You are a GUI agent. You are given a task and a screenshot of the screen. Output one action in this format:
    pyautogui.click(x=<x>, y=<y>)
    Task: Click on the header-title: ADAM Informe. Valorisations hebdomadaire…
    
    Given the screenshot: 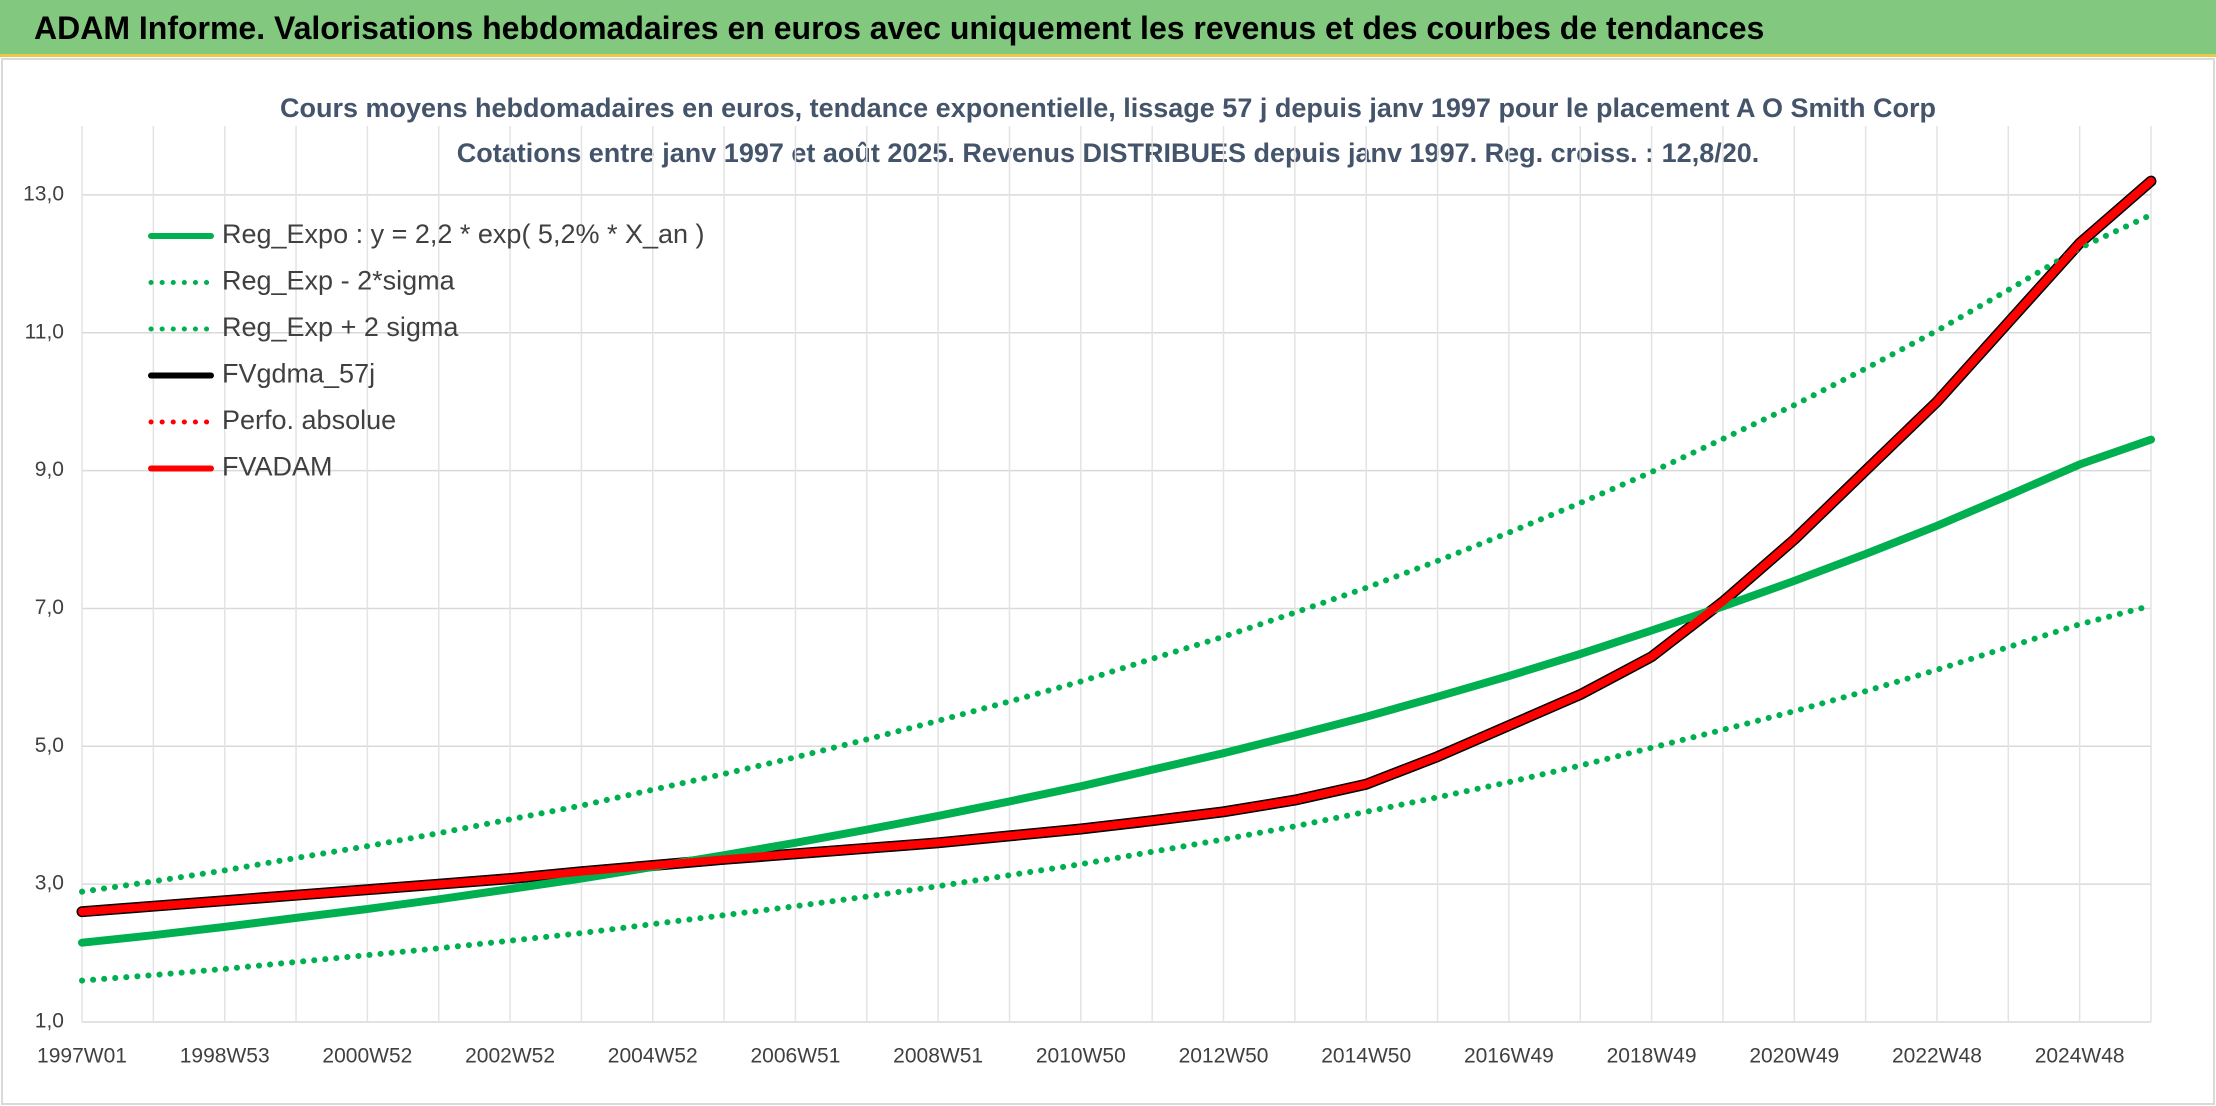 What is the action you would take?
    pyautogui.click(x=899, y=28)
    